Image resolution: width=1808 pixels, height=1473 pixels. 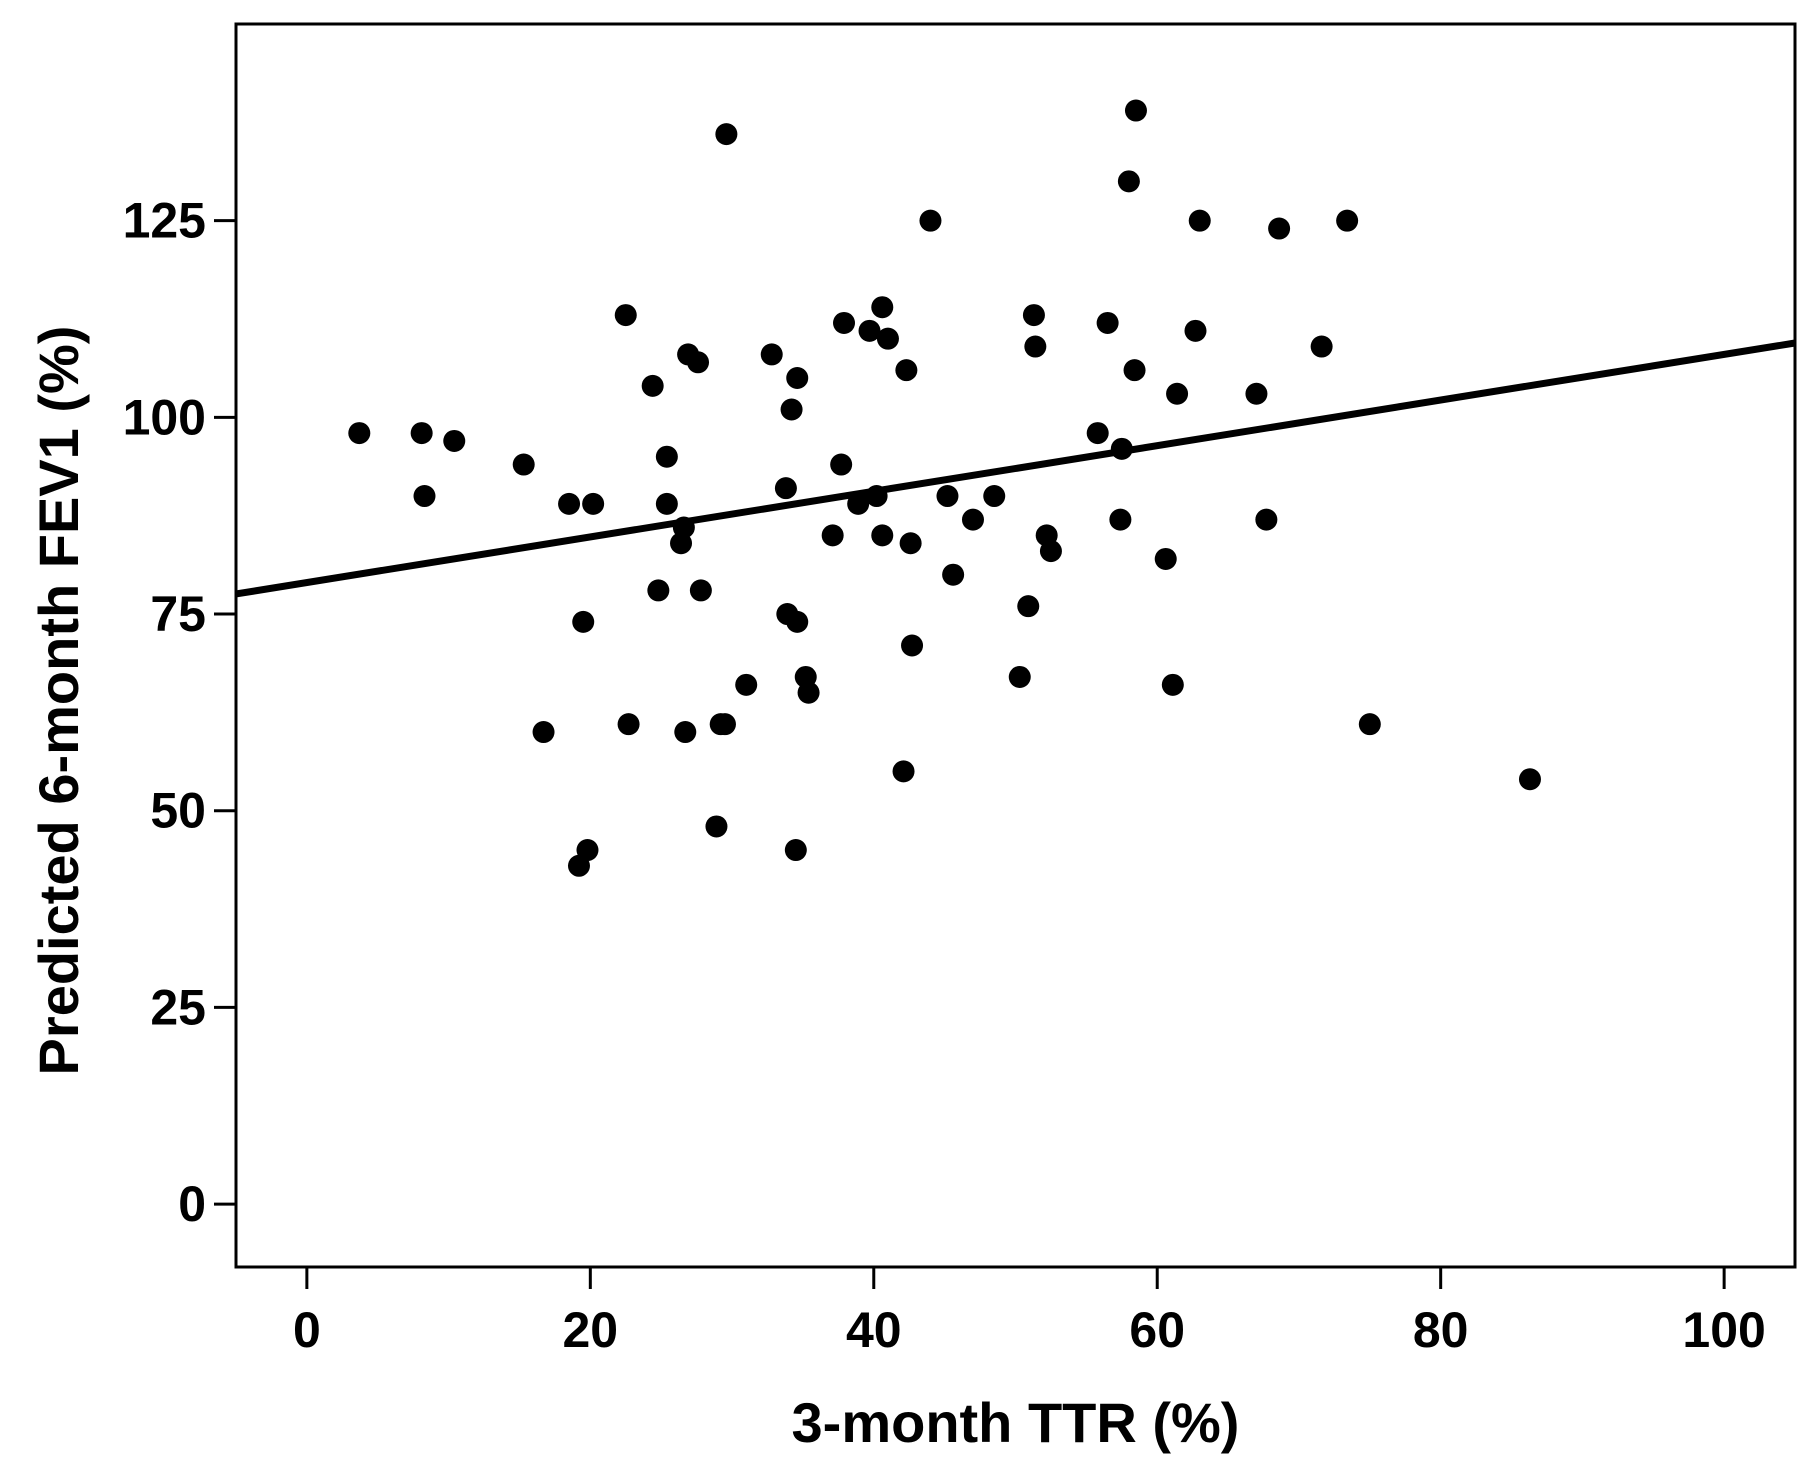 What do you see at coordinates (1723, 1330) in the screenshot?
I see `x-tick-label: 100` at bounding box center [1723, 1330].